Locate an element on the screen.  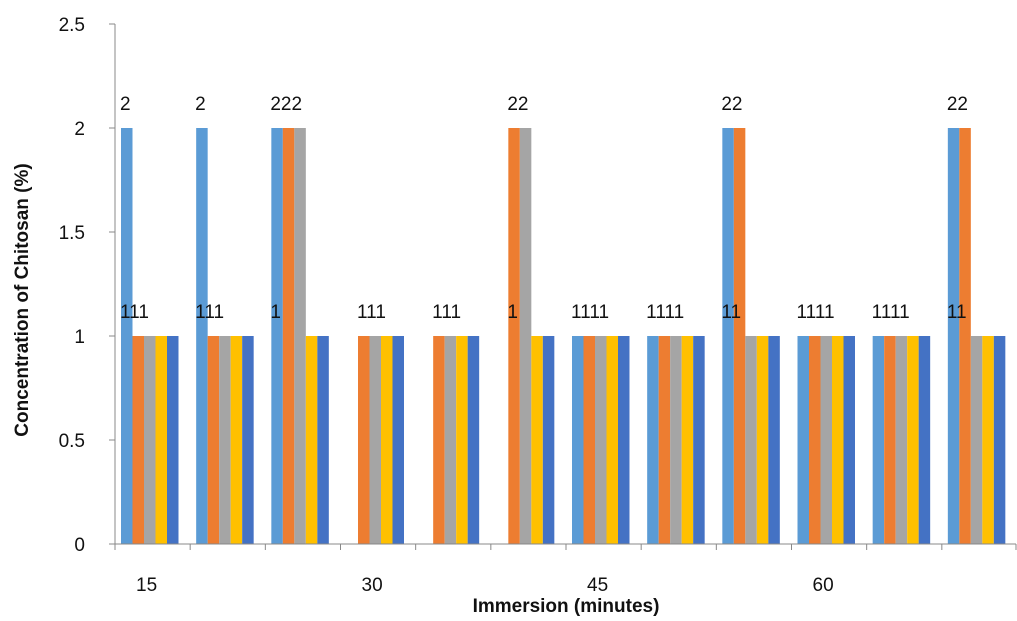
bar-series1-group3 is located at coordinates (277, 336).